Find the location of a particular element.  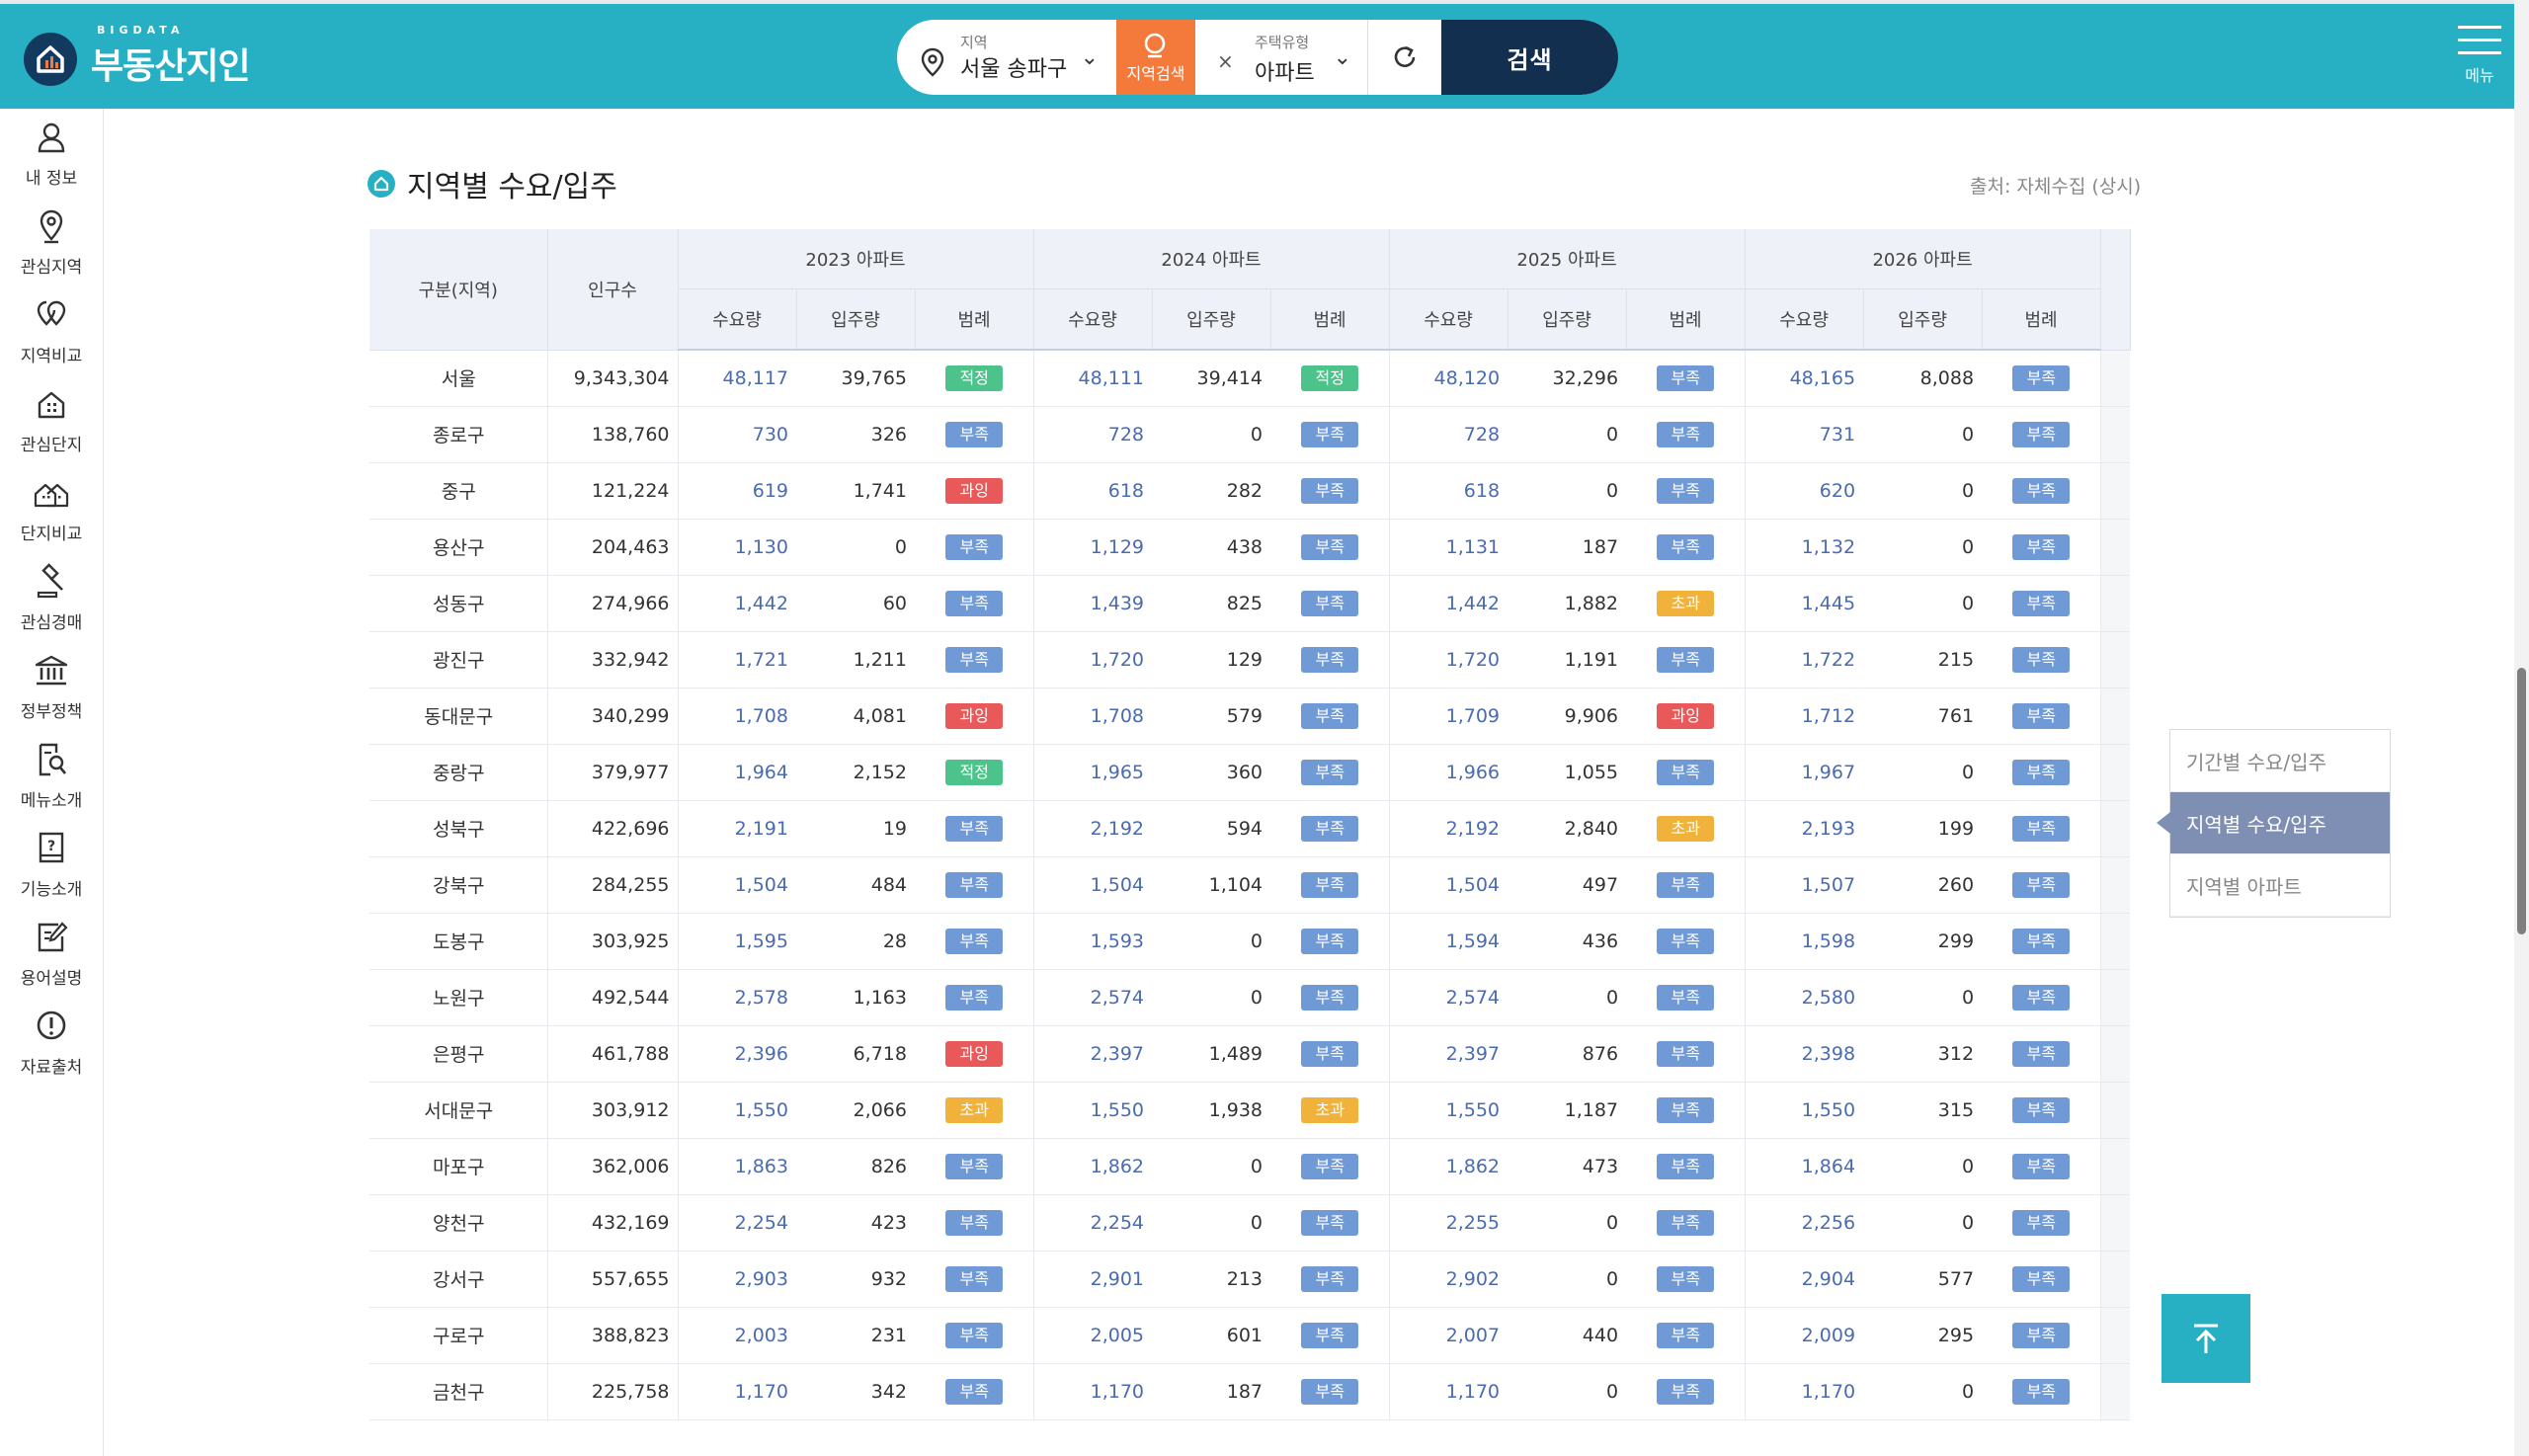

demand-cell: 2,902 is located at coordinates (1449, 1279).